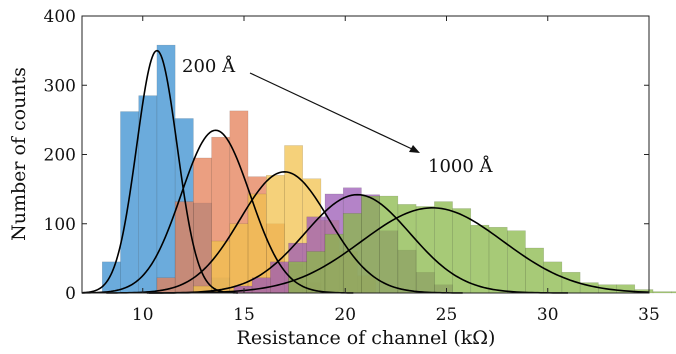 This screenshot has height=354, width=676. What do you see at coordinates (60, 86) in the screenshot?
I see `y-tick-label-4: 300` at bounding box center [60, 86].